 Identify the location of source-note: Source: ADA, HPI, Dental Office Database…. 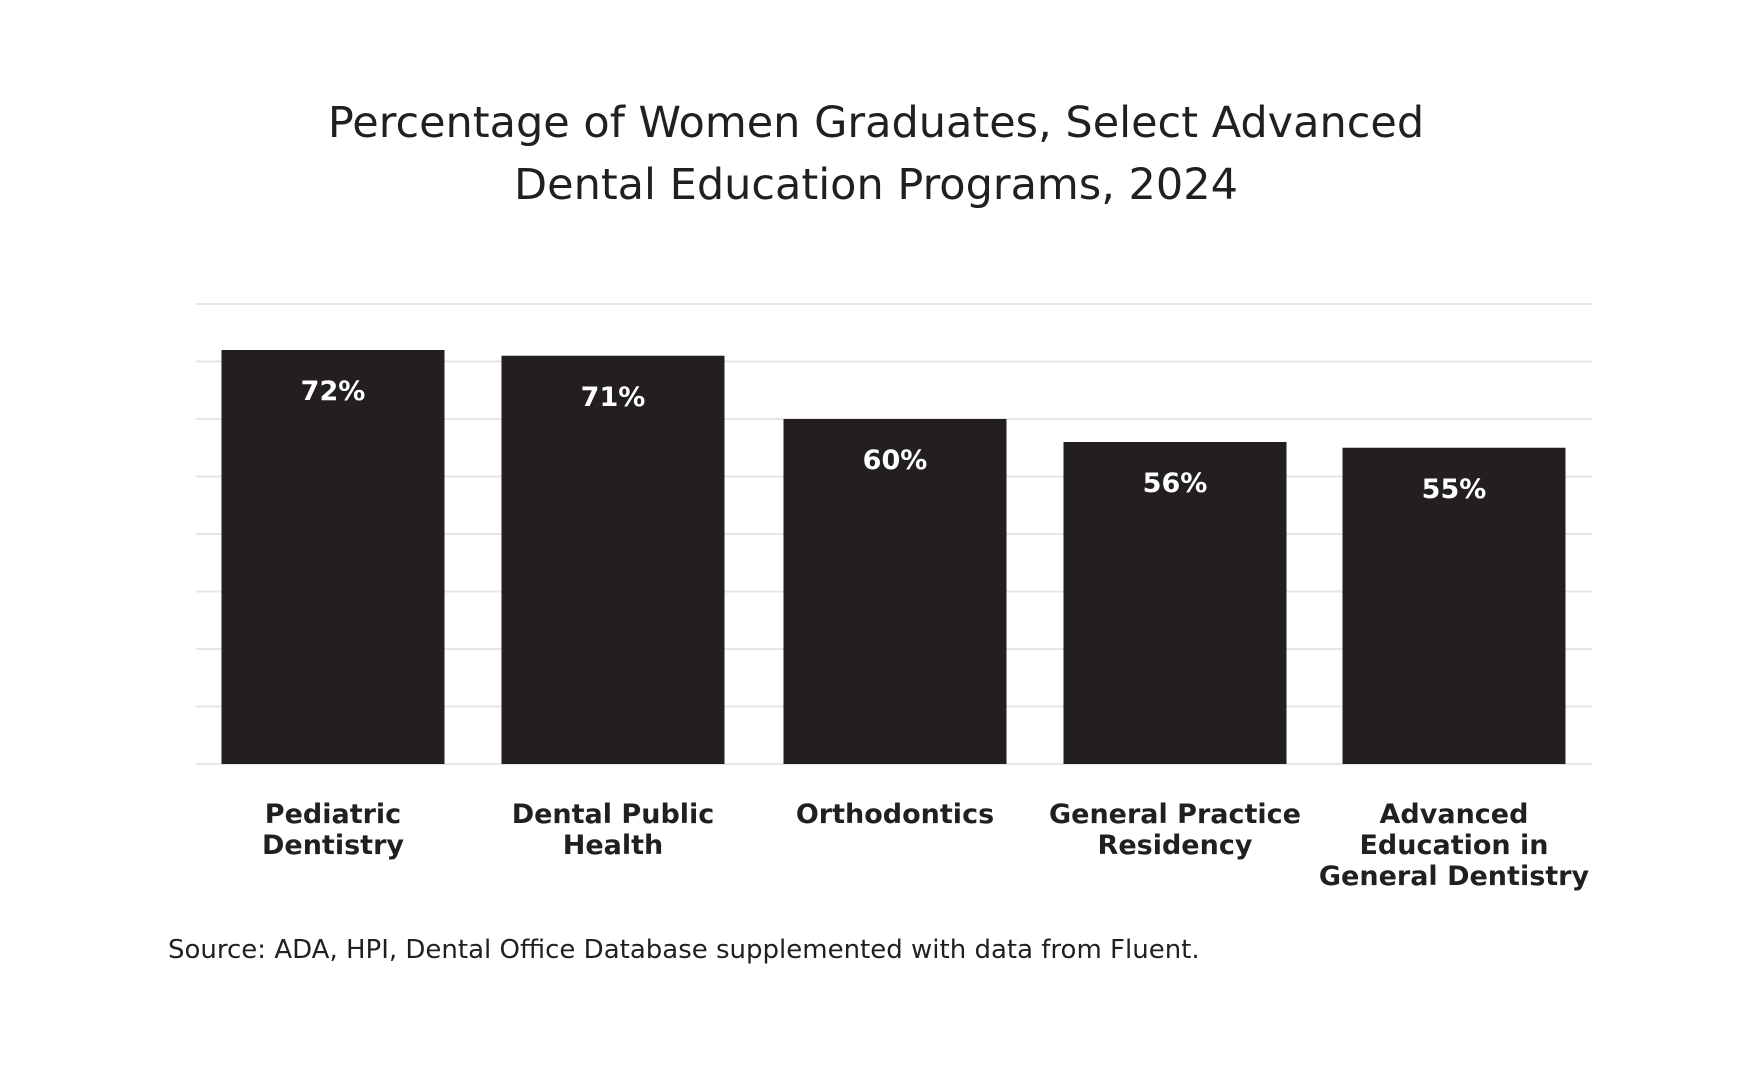
(684, 950).